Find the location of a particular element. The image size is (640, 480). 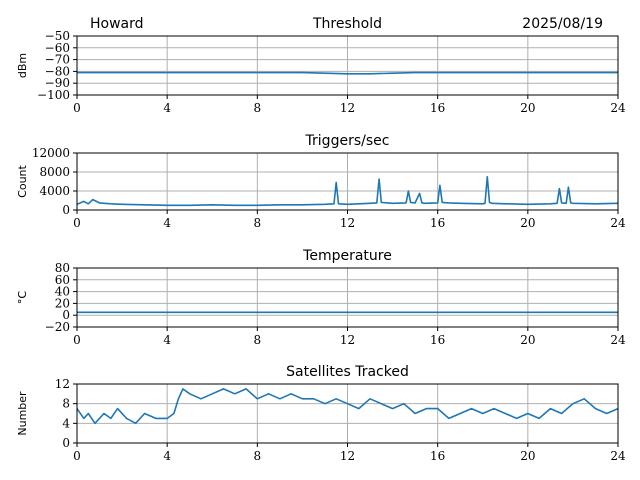

y-tick-label: 8000 is located at coordinates (54, 172).